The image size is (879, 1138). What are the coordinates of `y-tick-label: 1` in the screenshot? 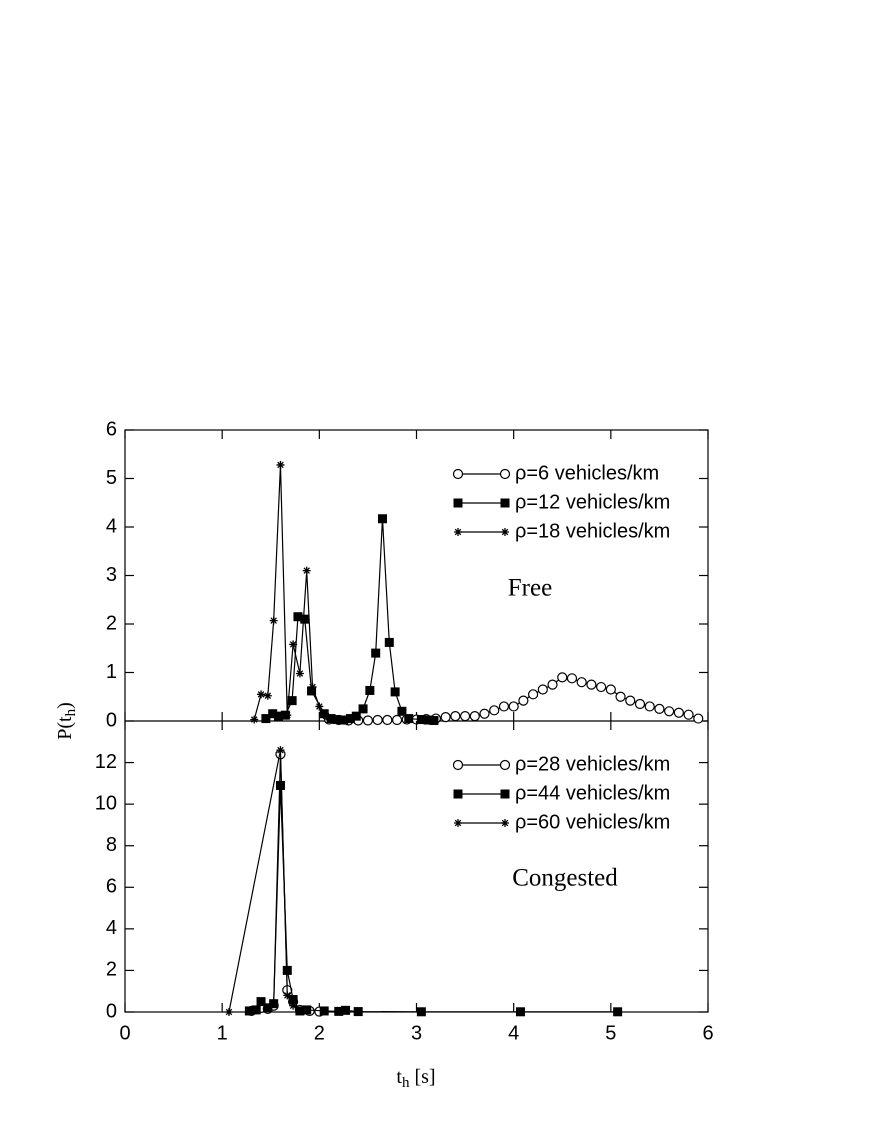 It's located at (111, 672).